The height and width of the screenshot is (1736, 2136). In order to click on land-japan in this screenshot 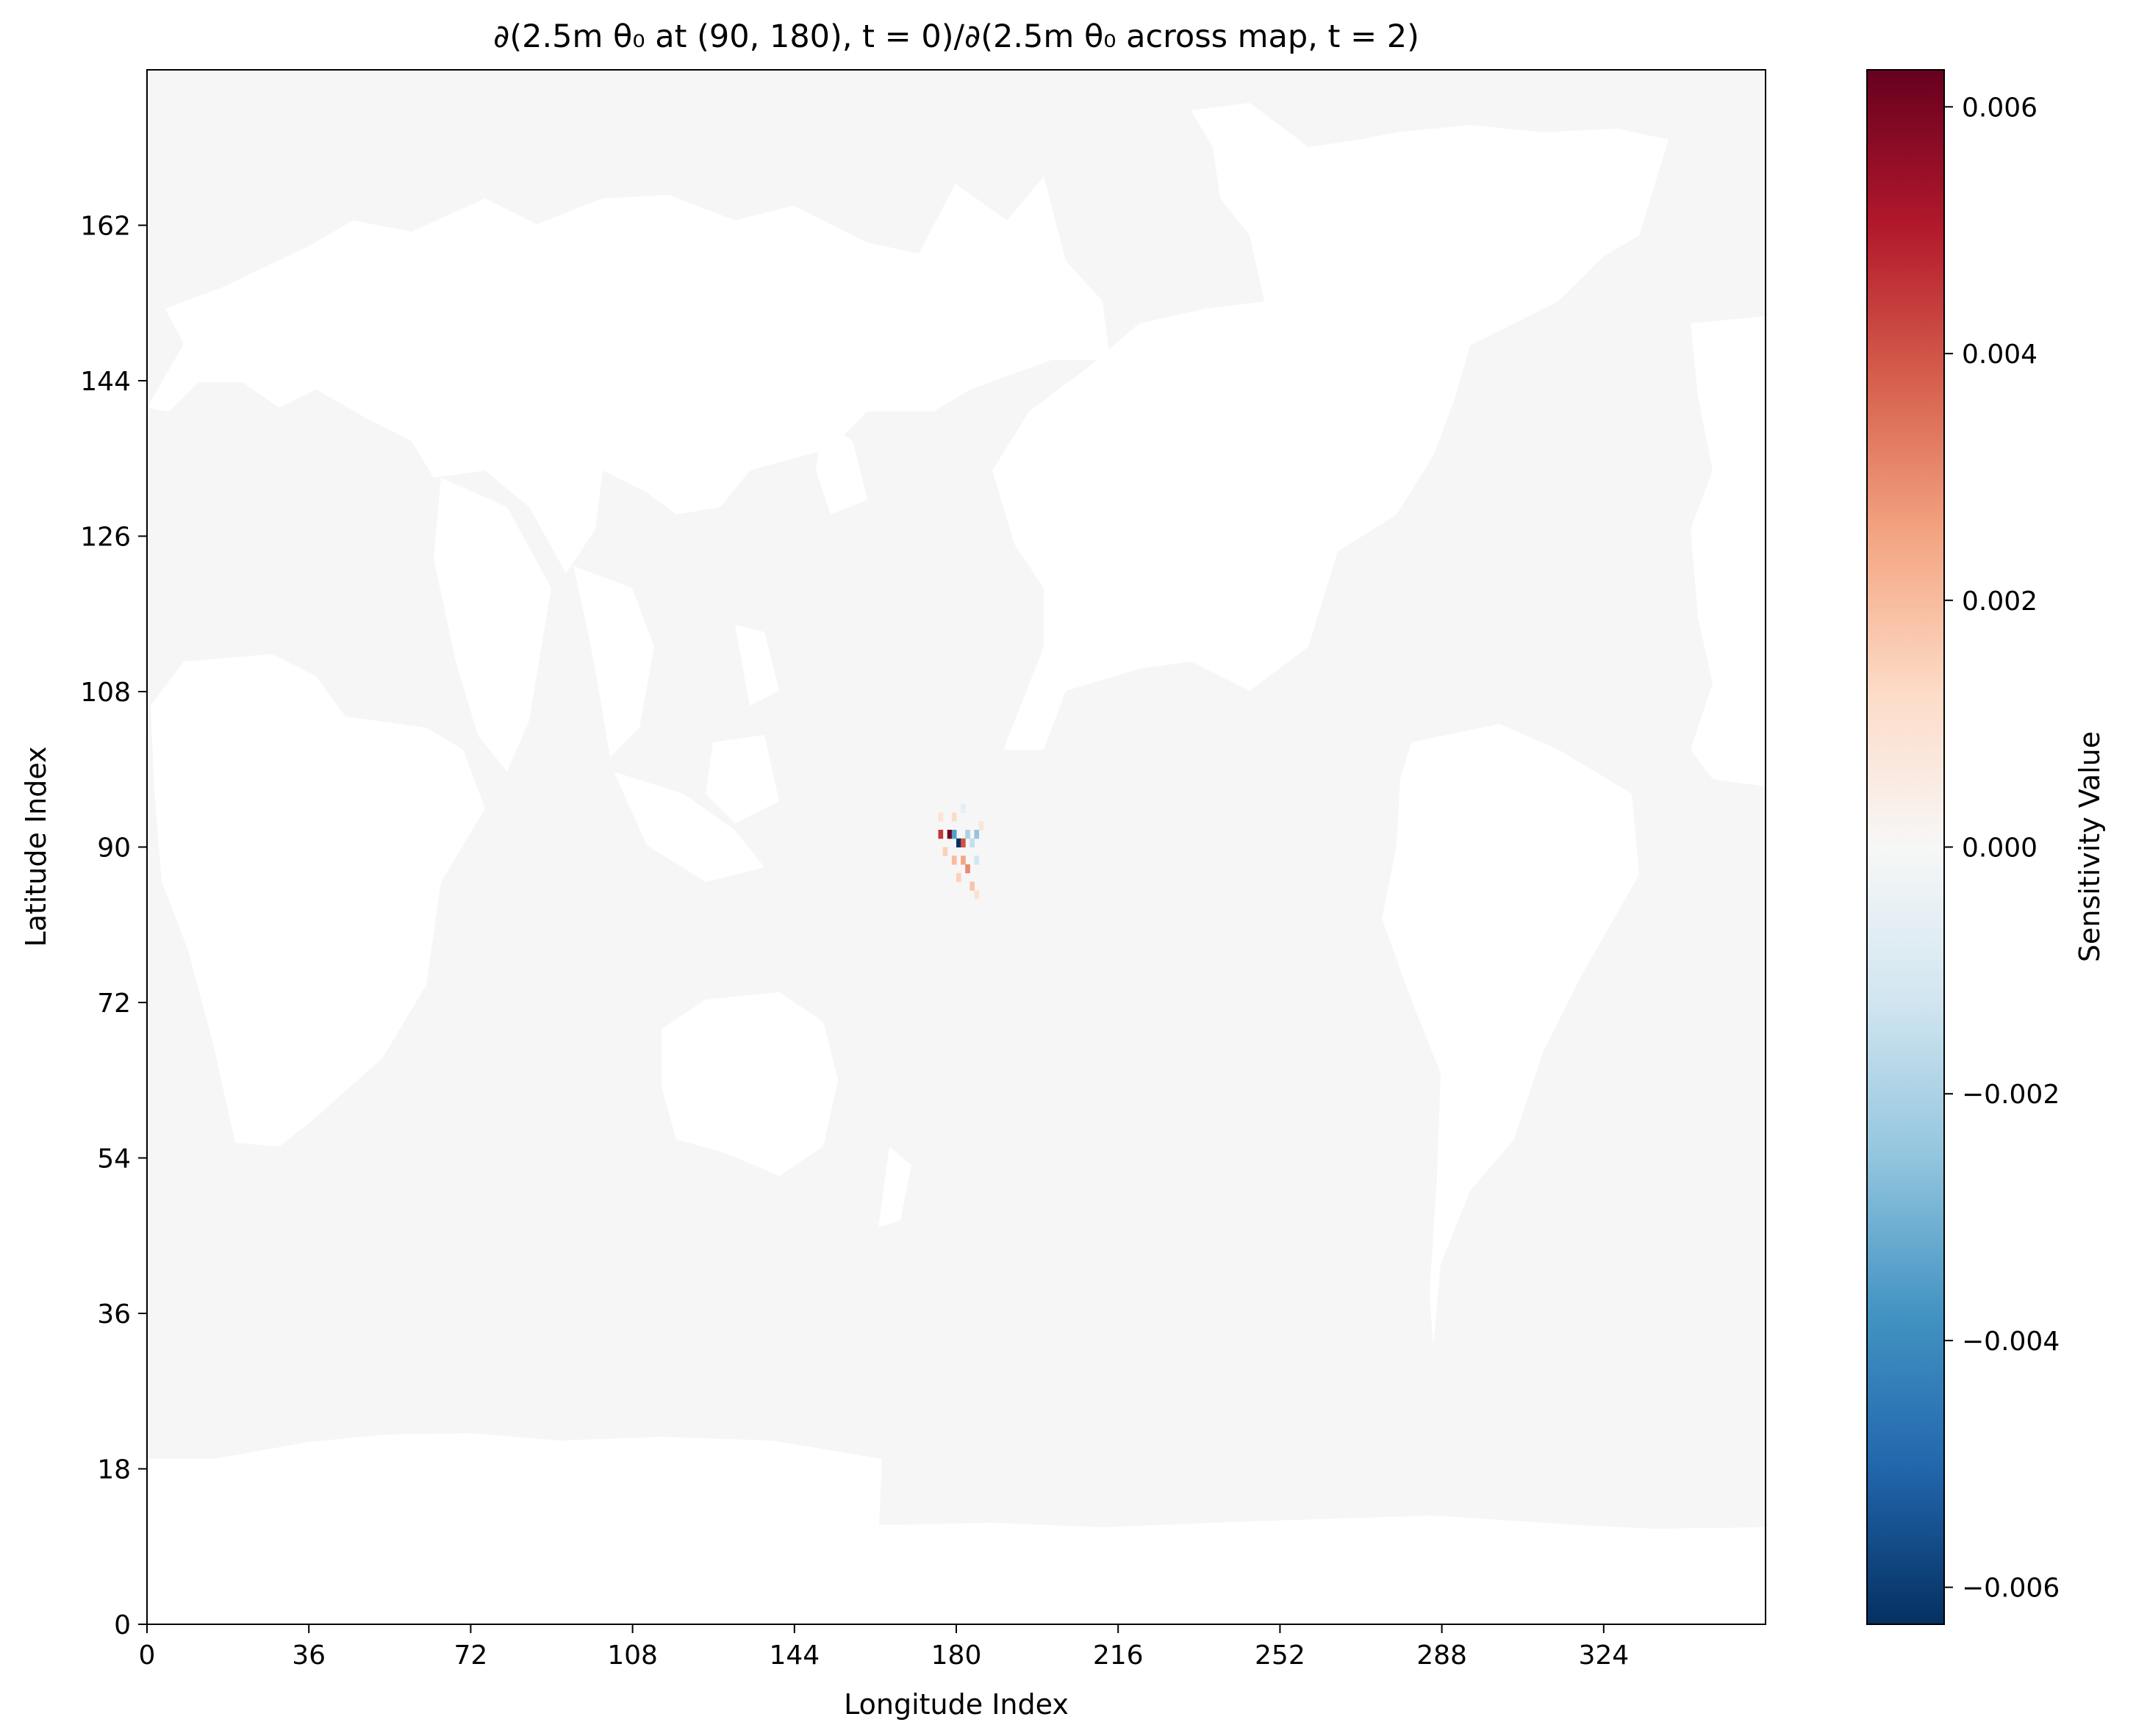, I will do `click(841, 466)`.